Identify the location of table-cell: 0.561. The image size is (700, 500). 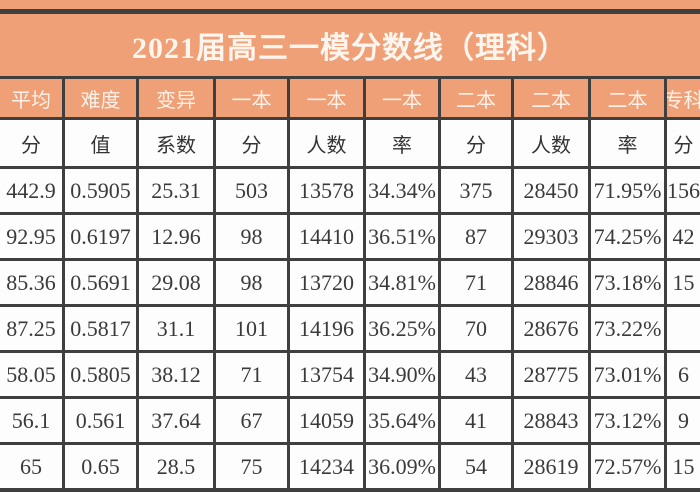
(100, 420).